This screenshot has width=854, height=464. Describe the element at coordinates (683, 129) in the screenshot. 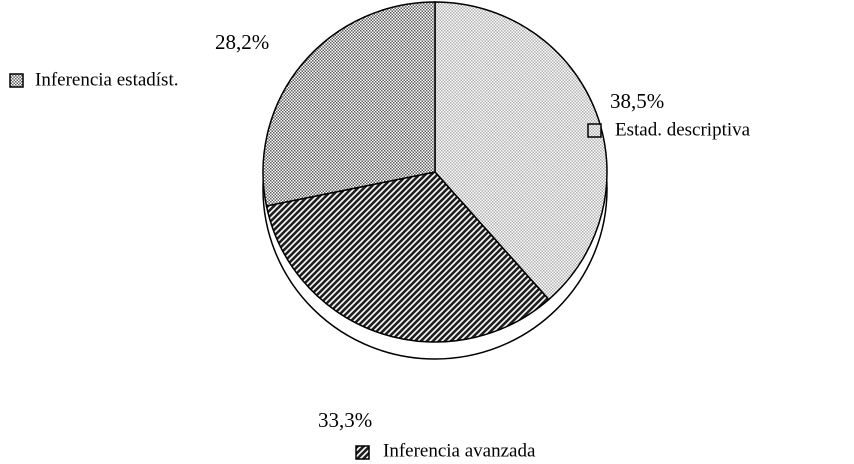

I see `legend-label: Estad. descriptiva` at that location.